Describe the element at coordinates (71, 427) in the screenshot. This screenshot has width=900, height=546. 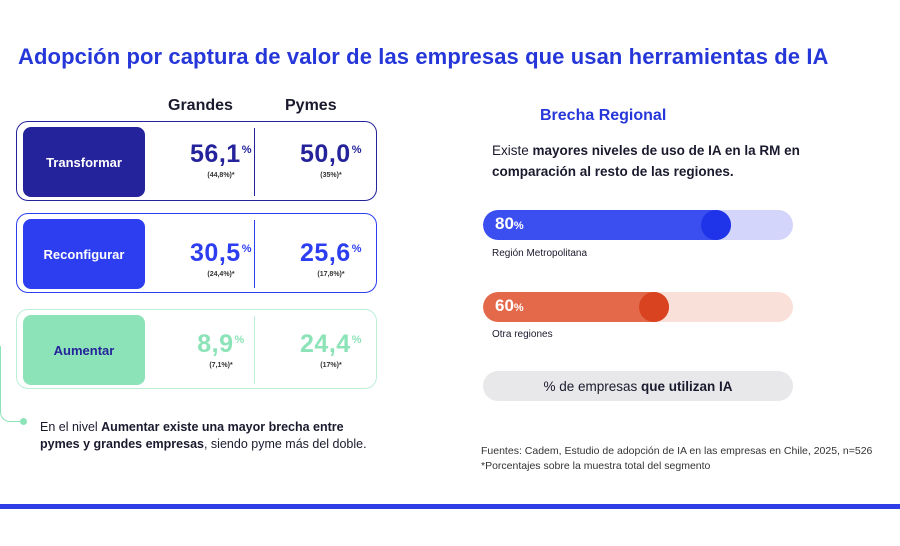
I see `note-text: En el nivel` at that location.